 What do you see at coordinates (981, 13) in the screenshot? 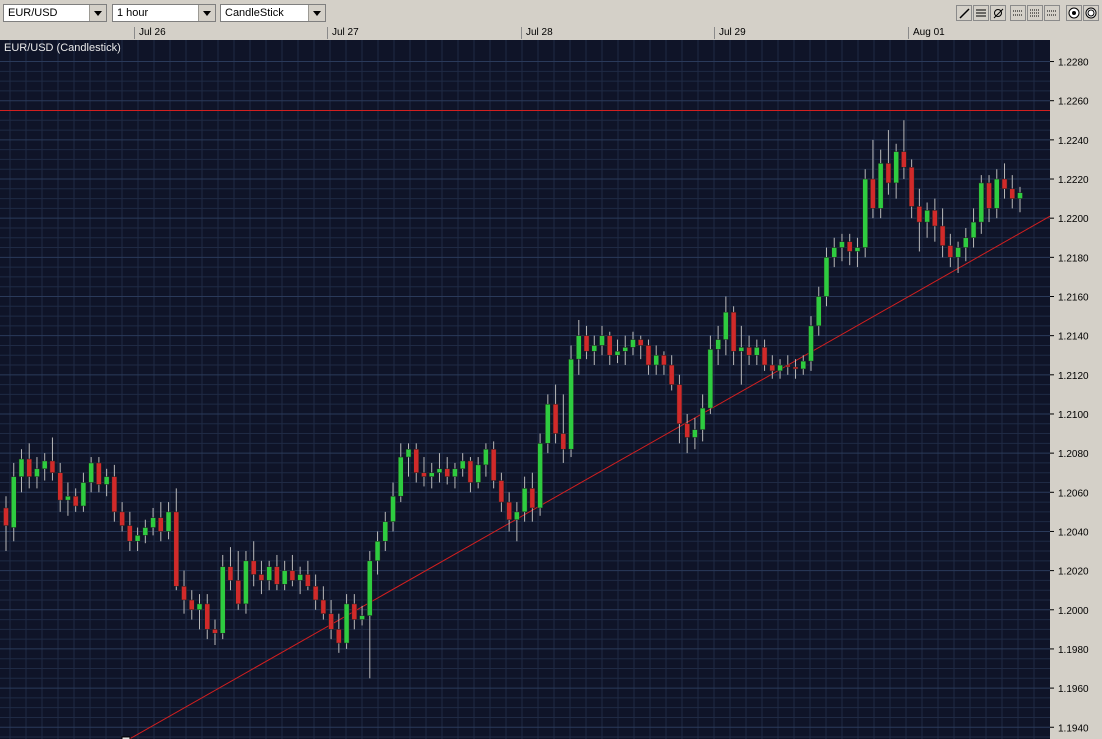
I see `channel-button` at bounding box center [981, 13].